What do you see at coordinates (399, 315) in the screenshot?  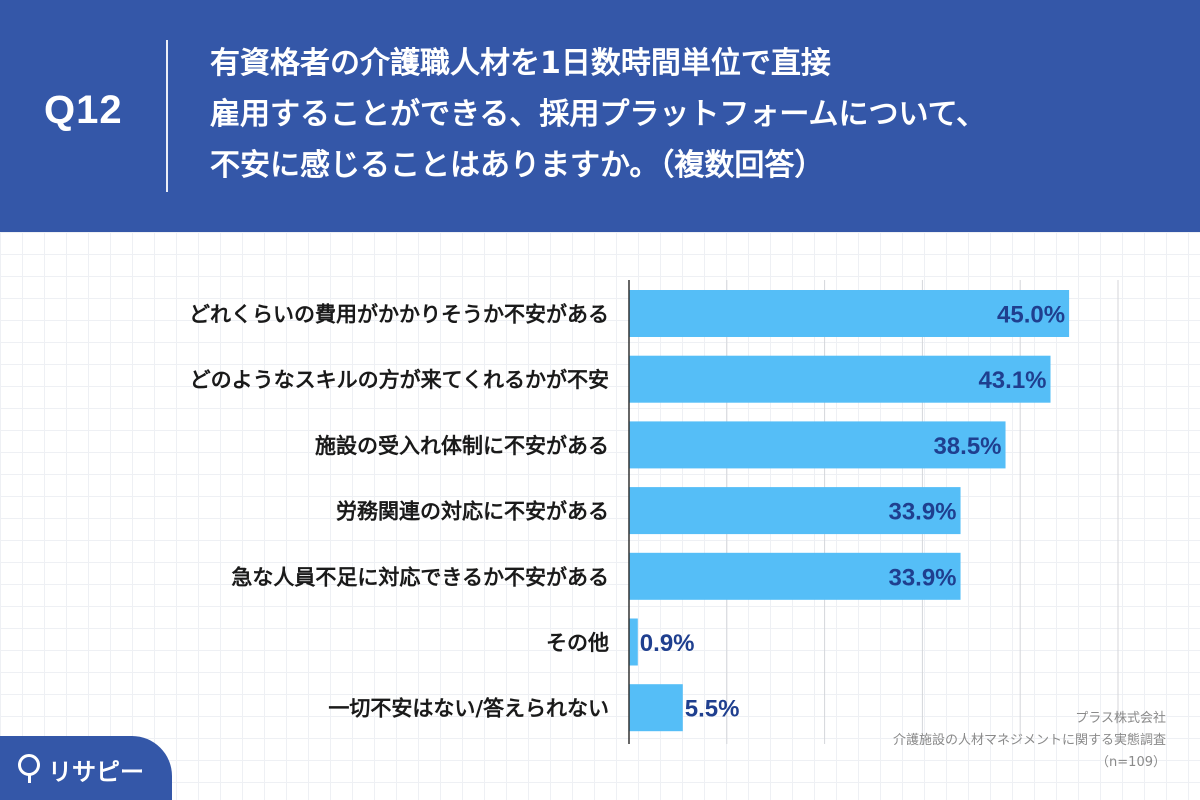 I see `category-label: どれくらいの費用がかかりそうか不安がある` at bounding box center [399, 315].